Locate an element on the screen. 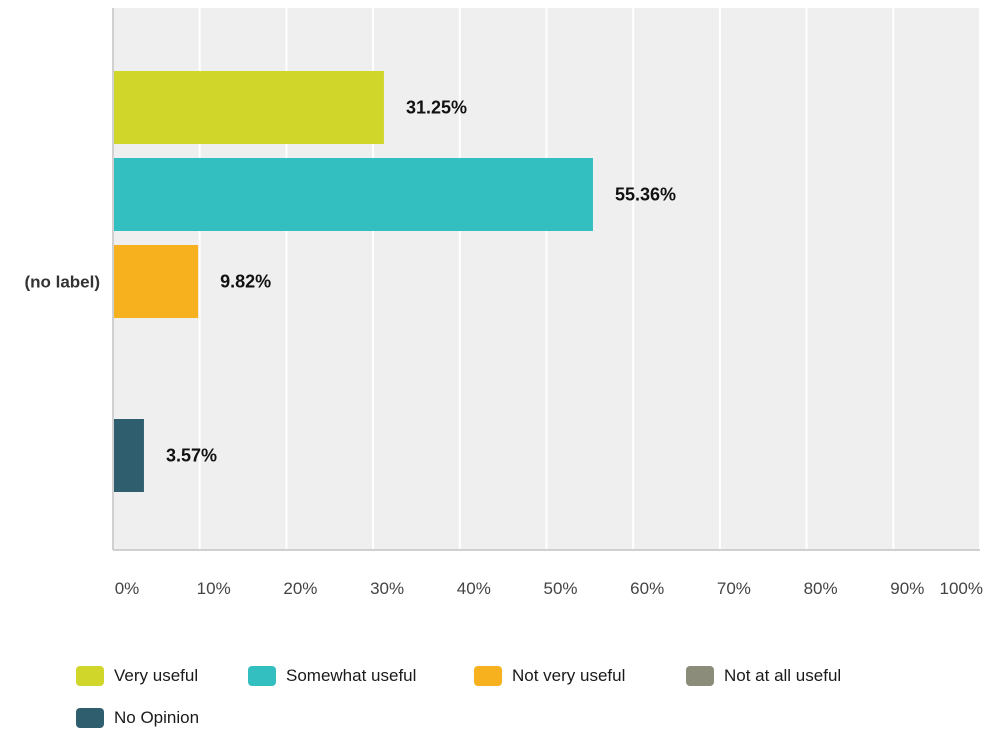 The image size is (988, 738). data-label: 55.36% is located at coordinates (645, 195).